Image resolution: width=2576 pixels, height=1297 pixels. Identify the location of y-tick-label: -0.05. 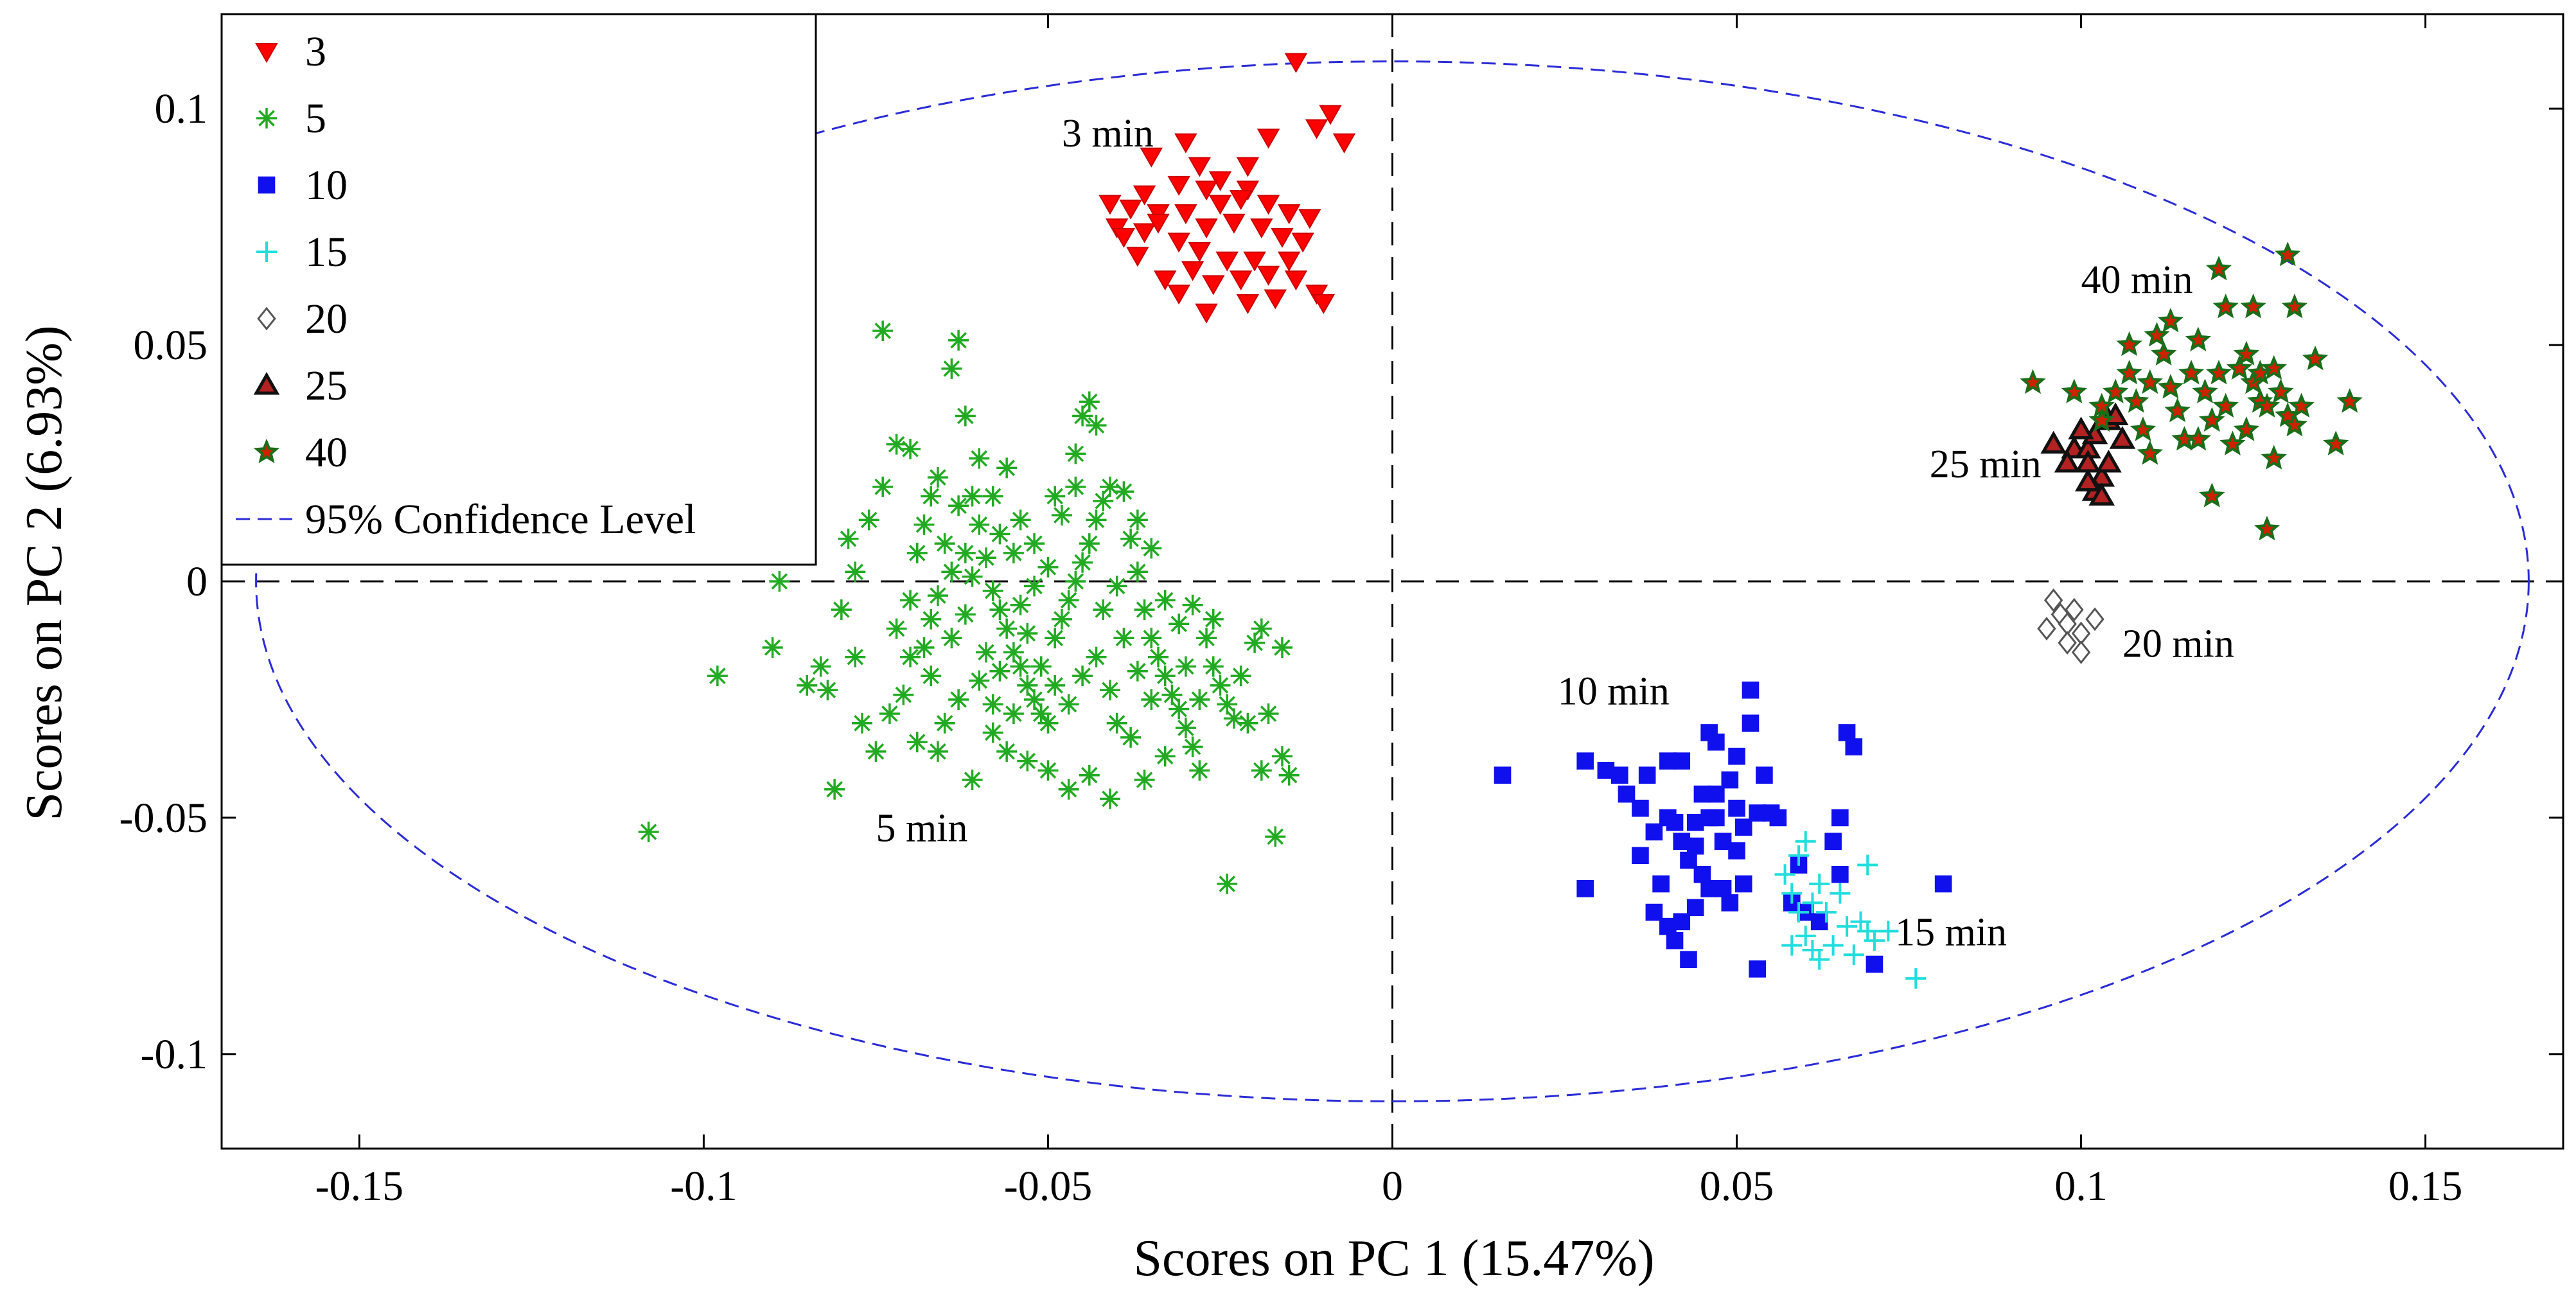
(163, 818).